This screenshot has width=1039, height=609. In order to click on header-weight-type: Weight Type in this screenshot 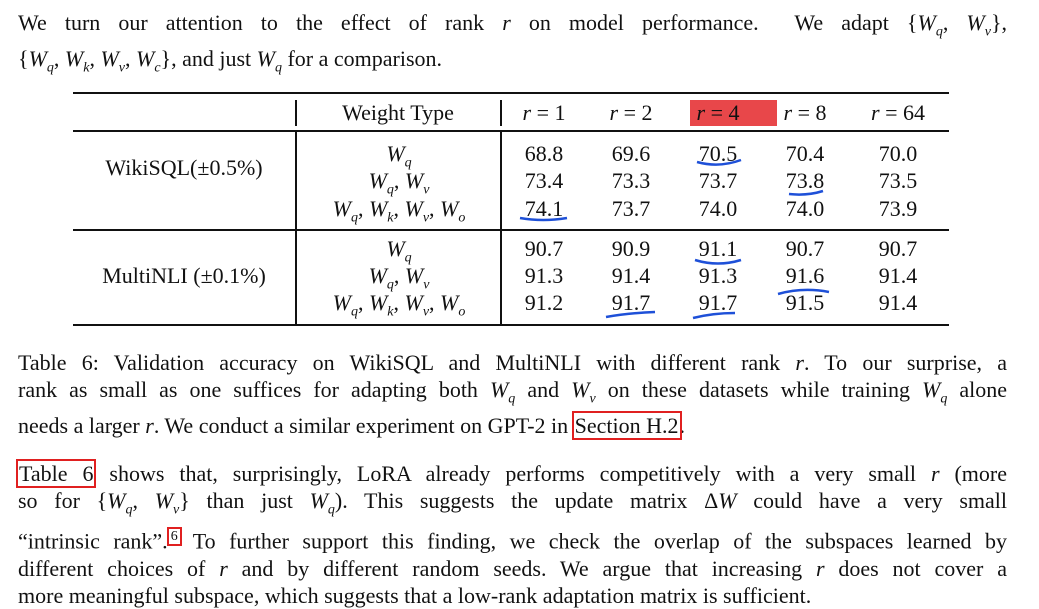, I will do `click(398, 112)`.